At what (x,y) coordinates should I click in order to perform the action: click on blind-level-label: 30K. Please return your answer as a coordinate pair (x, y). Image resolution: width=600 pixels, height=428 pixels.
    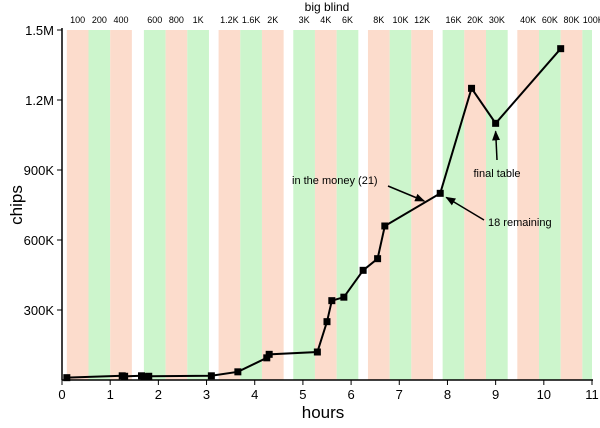
    Looking at the image, I should click on (497, 20).